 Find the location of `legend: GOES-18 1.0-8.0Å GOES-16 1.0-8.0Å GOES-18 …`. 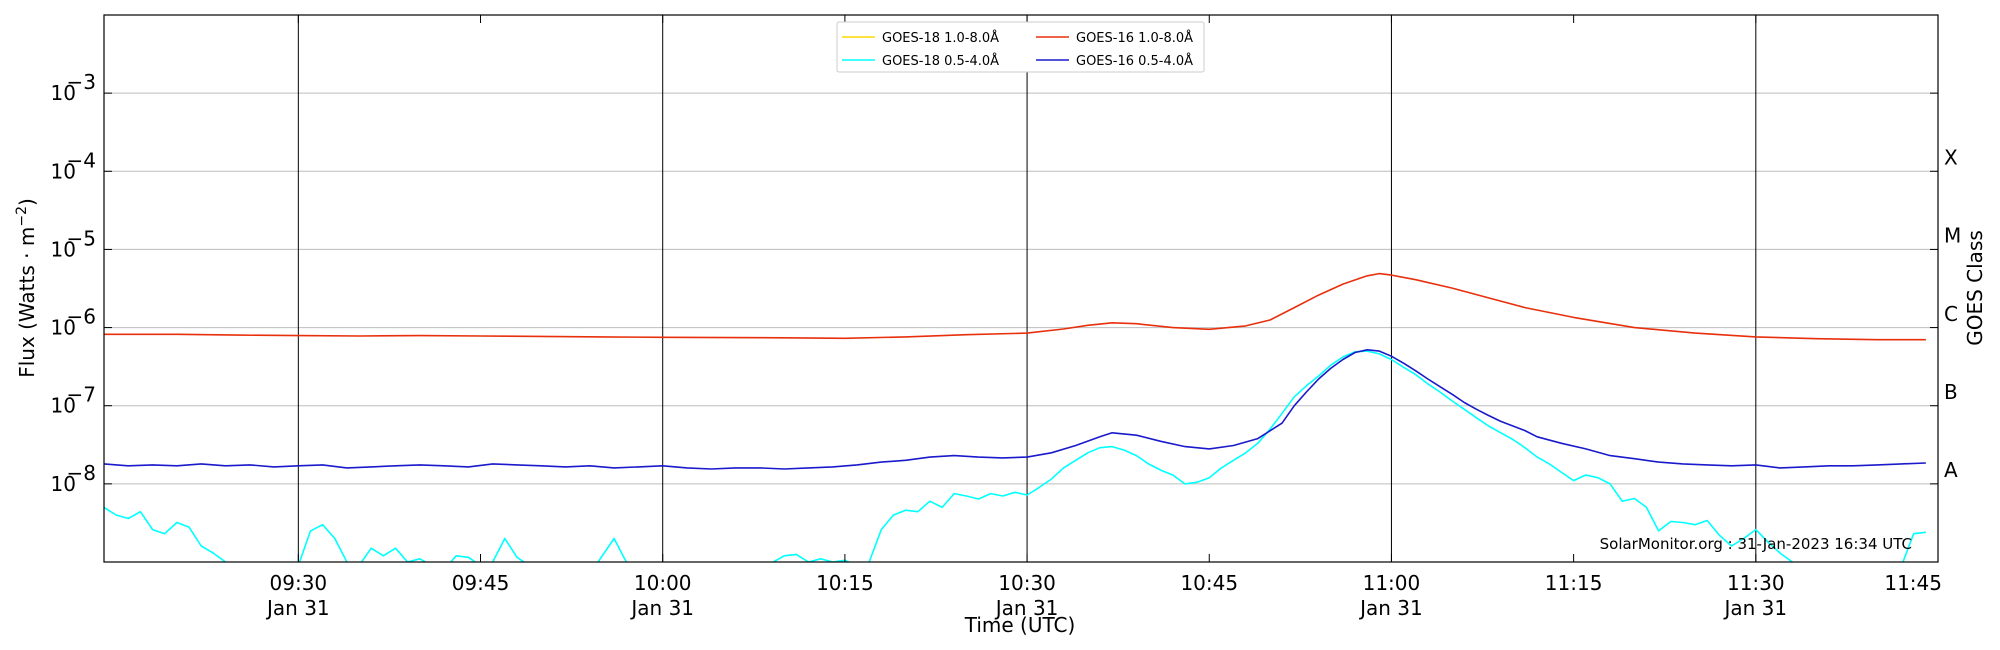

legend: GOES-18 1.0-8.0Å GOES-16 1.0-8.0Å GOES-18 … is located at coordinates (1020, 47).